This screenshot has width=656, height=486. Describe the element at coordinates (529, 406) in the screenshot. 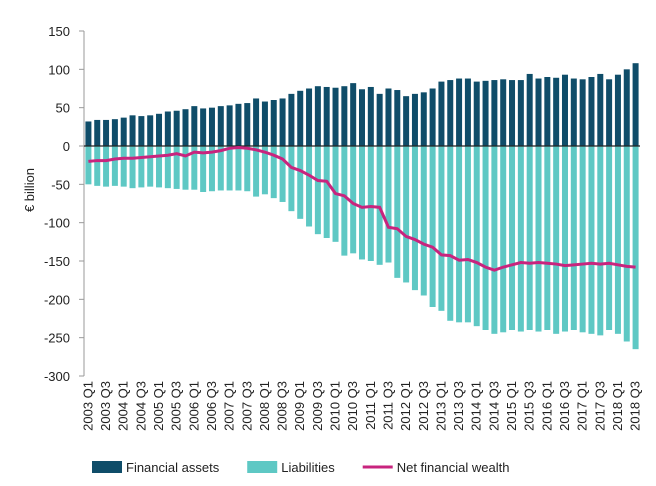

I see `x-tick-label: 2015 Q3` at that location.